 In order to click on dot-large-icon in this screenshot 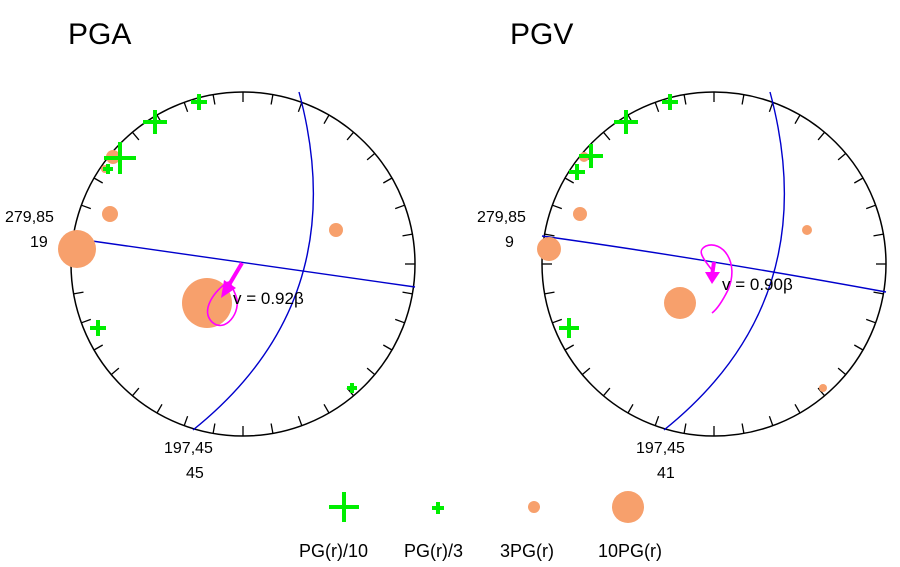, I will do `click(628, 507)`.